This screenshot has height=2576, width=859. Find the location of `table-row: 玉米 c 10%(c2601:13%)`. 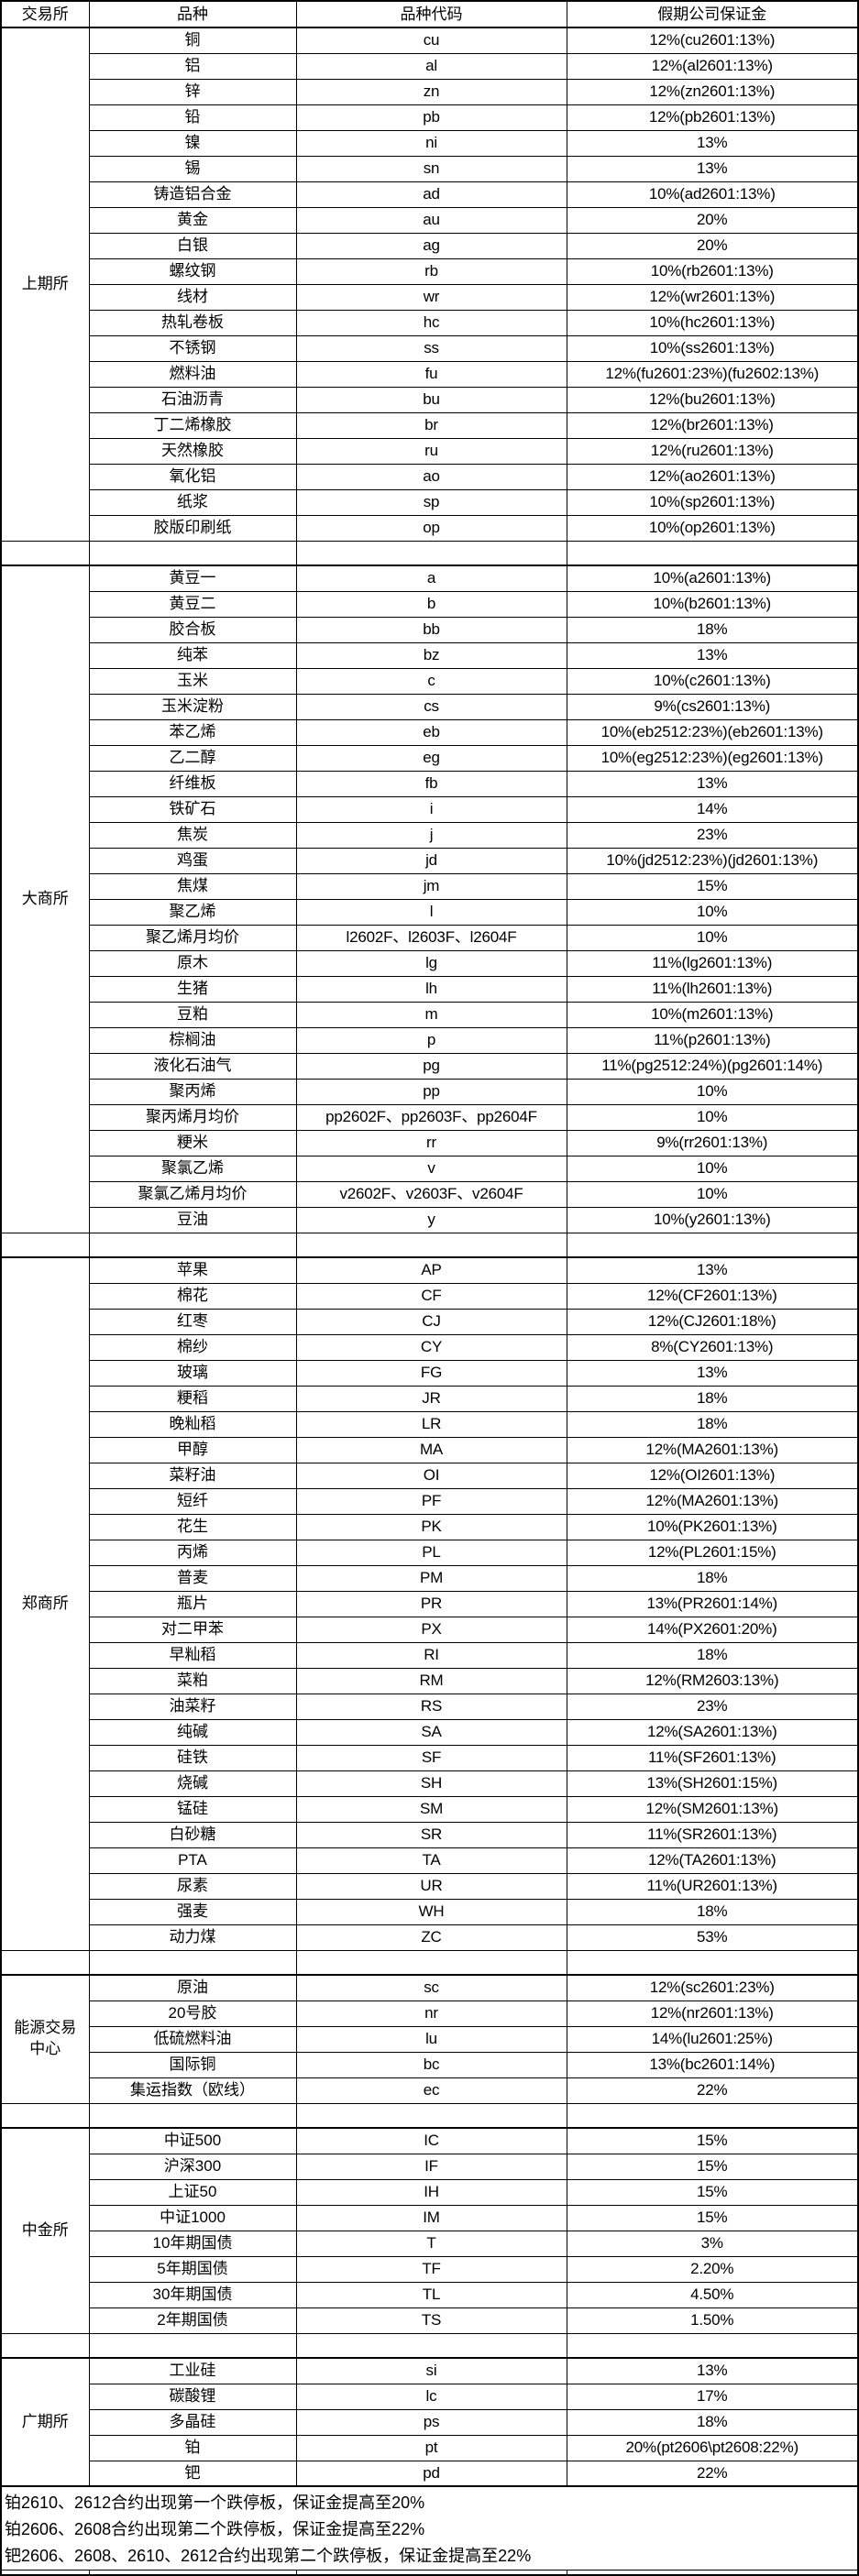

table-row: 玉米 c 10%(c2601:13%) is located at coordinates (430, 681).